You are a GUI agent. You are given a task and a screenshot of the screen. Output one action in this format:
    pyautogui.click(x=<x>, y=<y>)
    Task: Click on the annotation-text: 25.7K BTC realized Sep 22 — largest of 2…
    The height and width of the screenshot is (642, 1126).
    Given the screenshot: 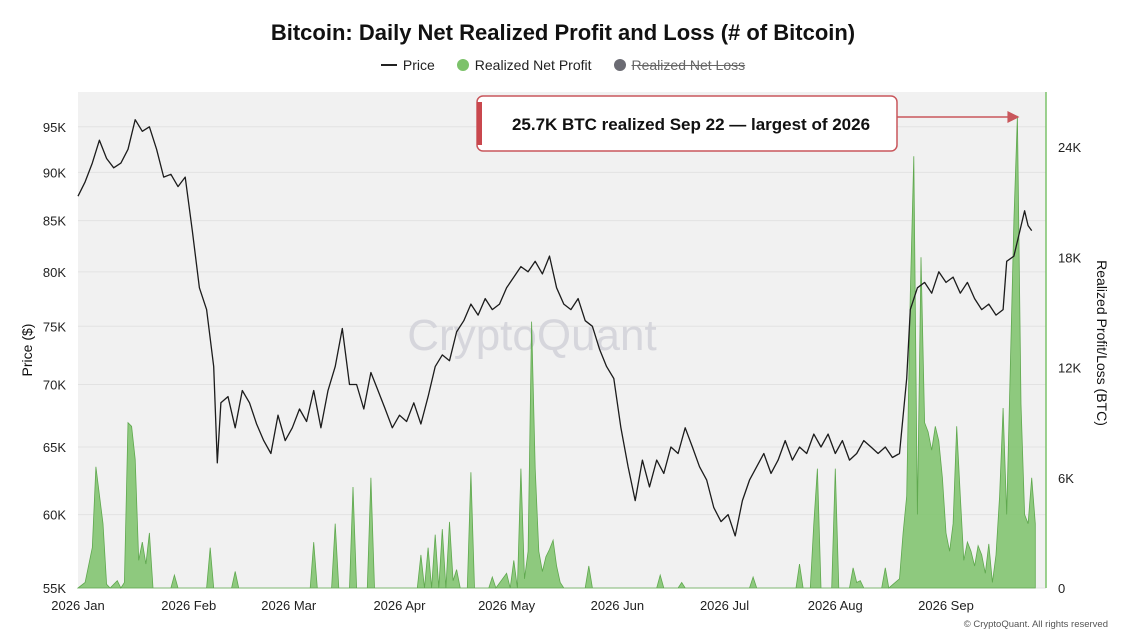 What is the action you would take?
    pyautogui.click(x=691, y=124)
    